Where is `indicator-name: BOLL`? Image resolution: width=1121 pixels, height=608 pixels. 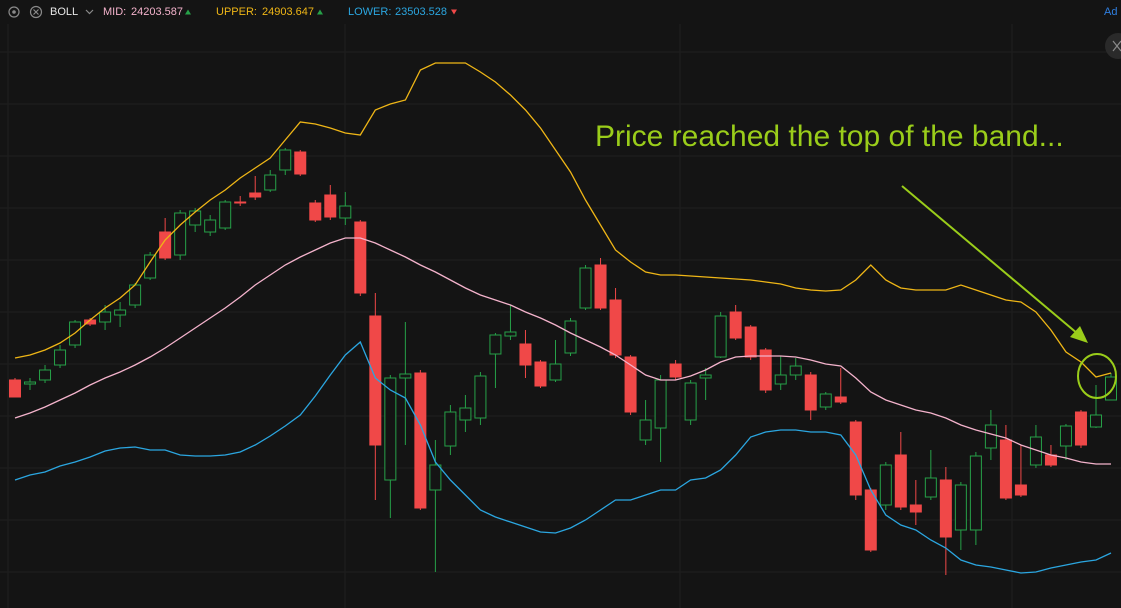
indicator-name: BOLL is located at coordinates (64, 12).